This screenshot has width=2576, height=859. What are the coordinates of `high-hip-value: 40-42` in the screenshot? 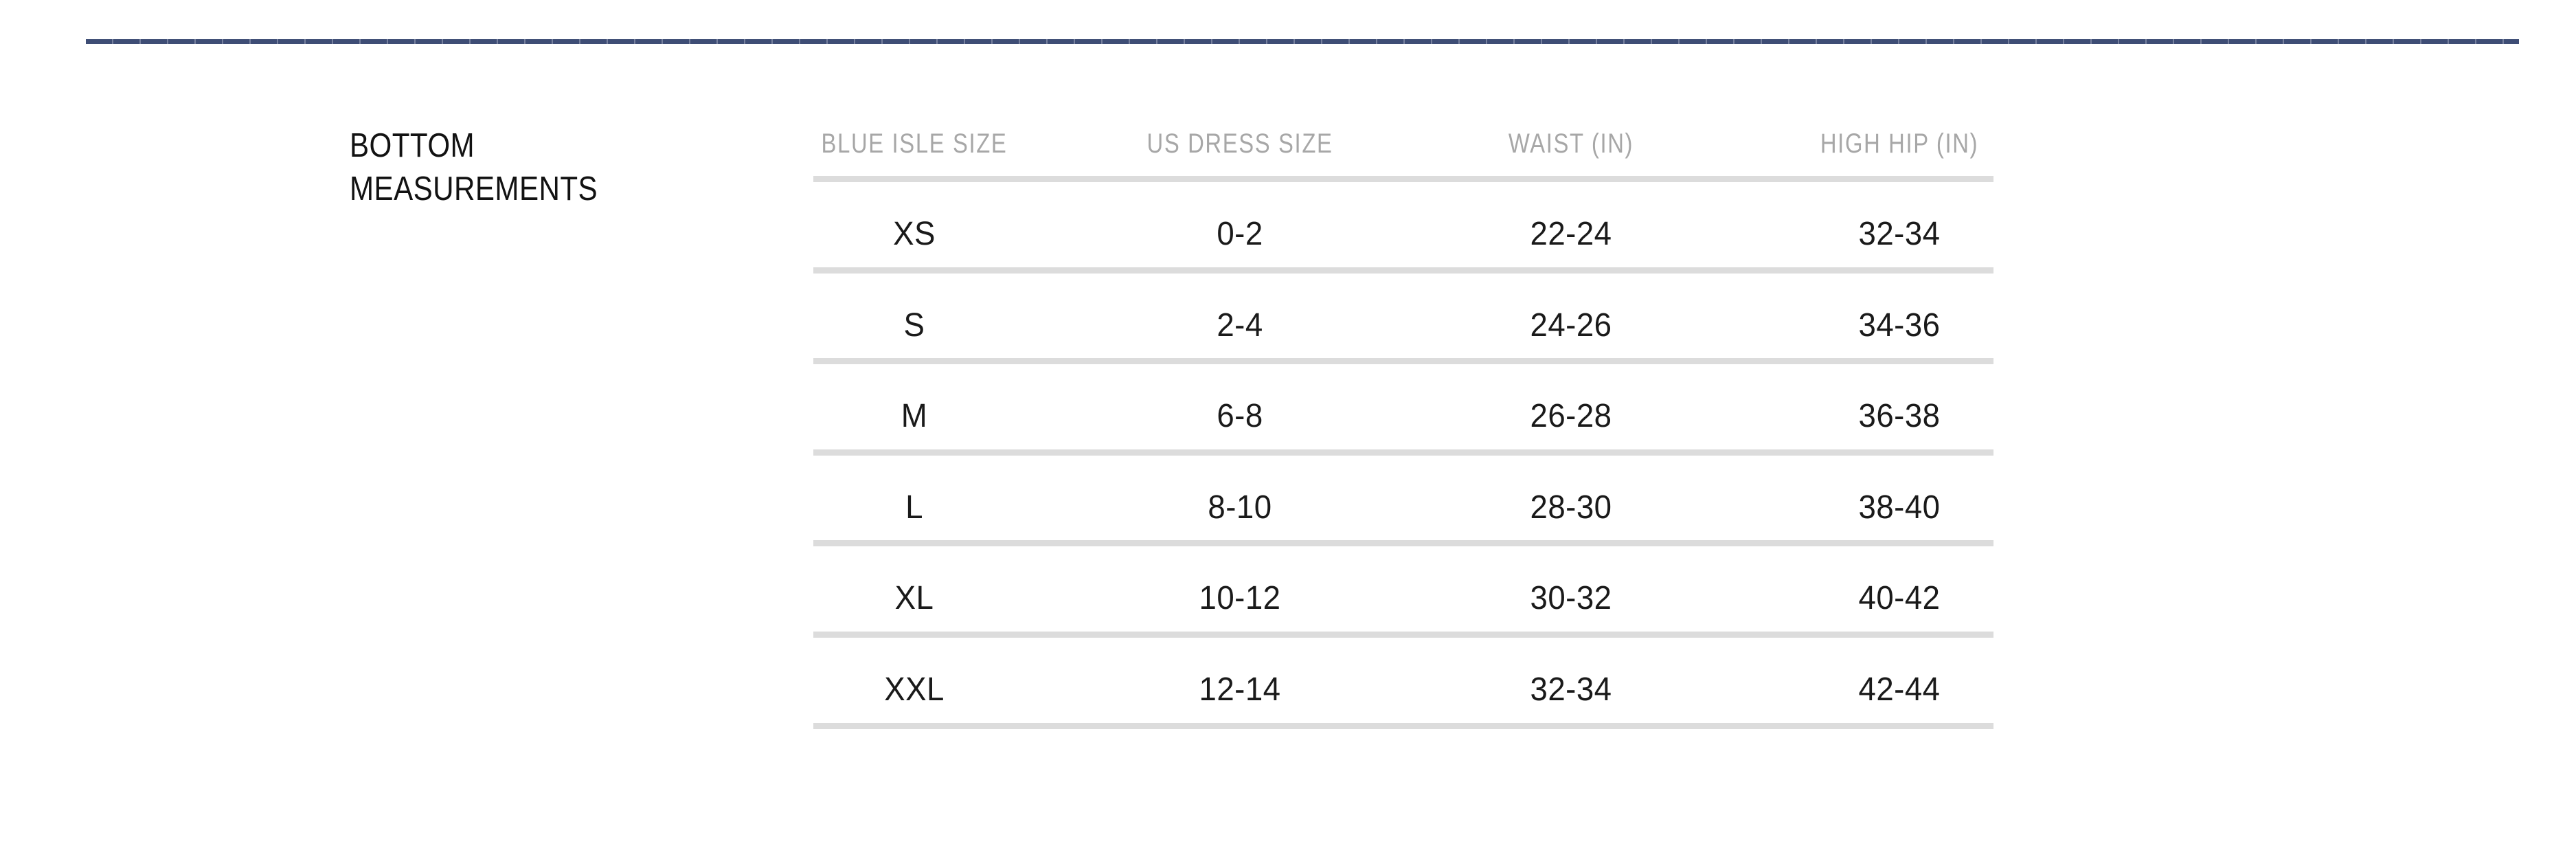 It's located at (1899, 598).